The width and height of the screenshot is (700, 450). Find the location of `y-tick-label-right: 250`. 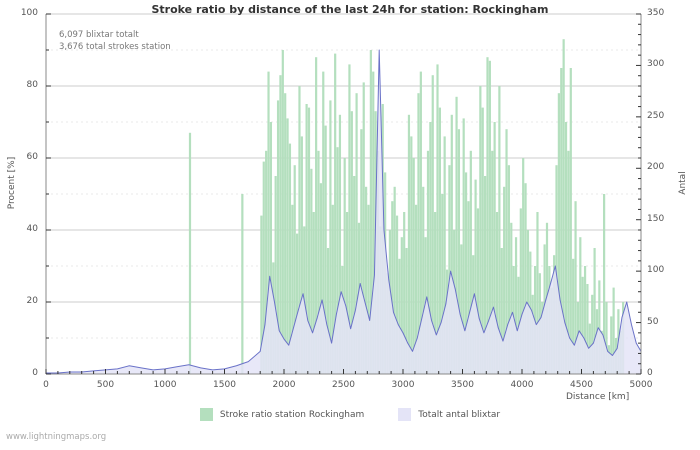

y-tick-label-right: 250 is located at coordinates (656, 115).